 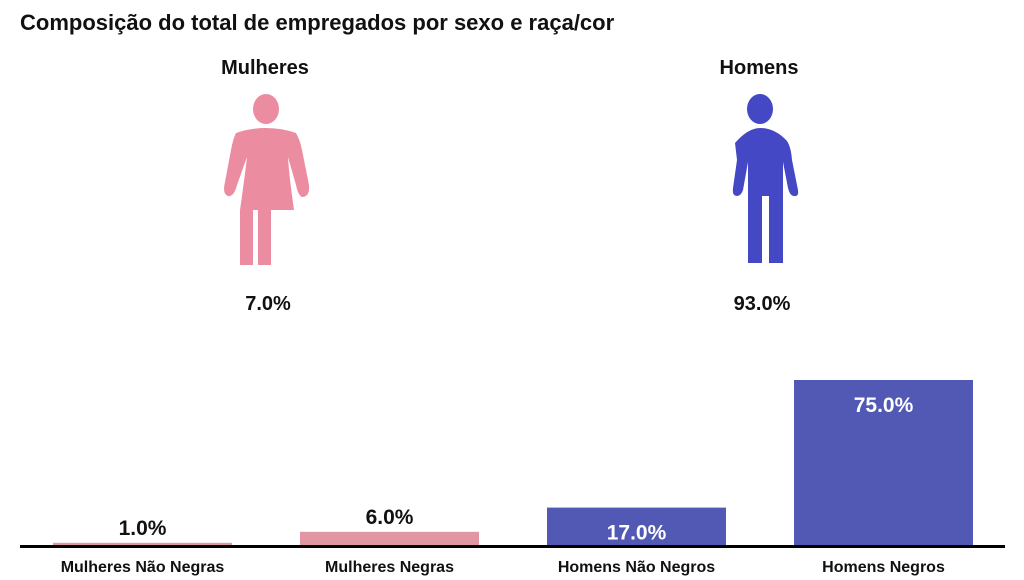 I want to click on category-label: Homens Não Negros, so click(x=636, y=567).